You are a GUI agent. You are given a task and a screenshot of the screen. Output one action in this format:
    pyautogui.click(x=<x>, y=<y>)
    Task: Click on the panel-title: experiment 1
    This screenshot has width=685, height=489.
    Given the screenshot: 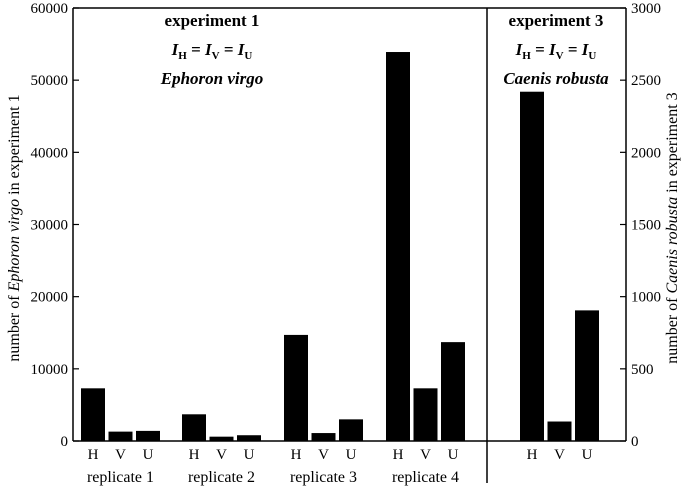 What is the action you would take?
    pyautogui.click(x=212, y=20)
    